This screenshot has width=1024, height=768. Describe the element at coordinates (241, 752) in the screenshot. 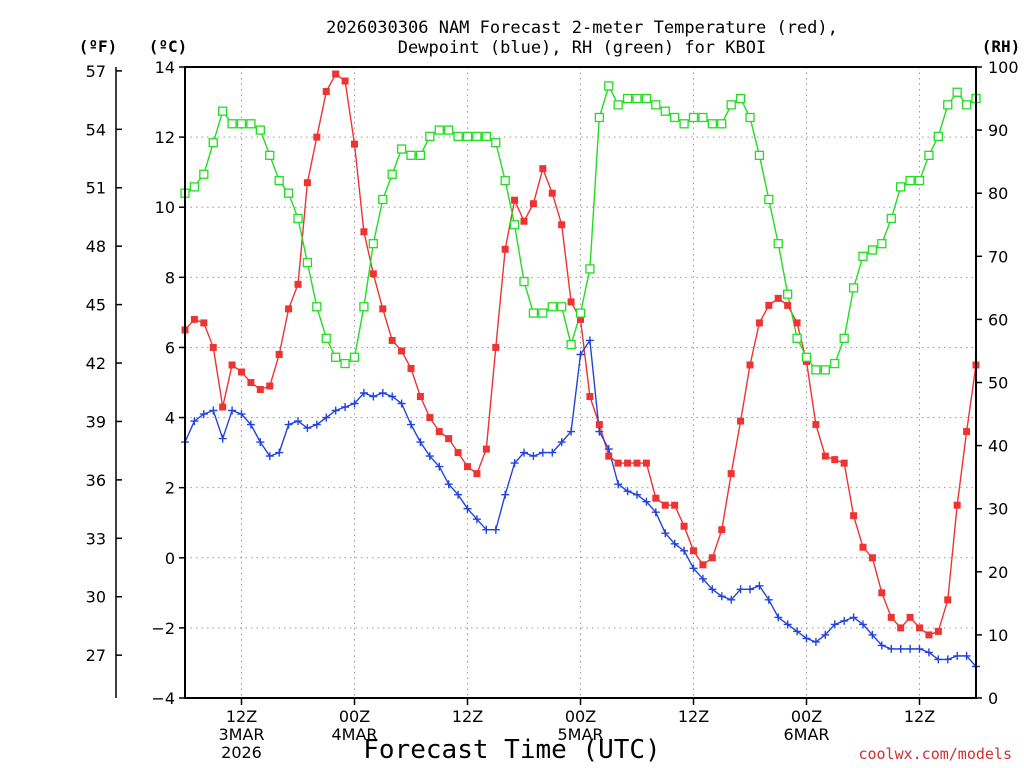

I see `time-tick-label: 2026` at that location.